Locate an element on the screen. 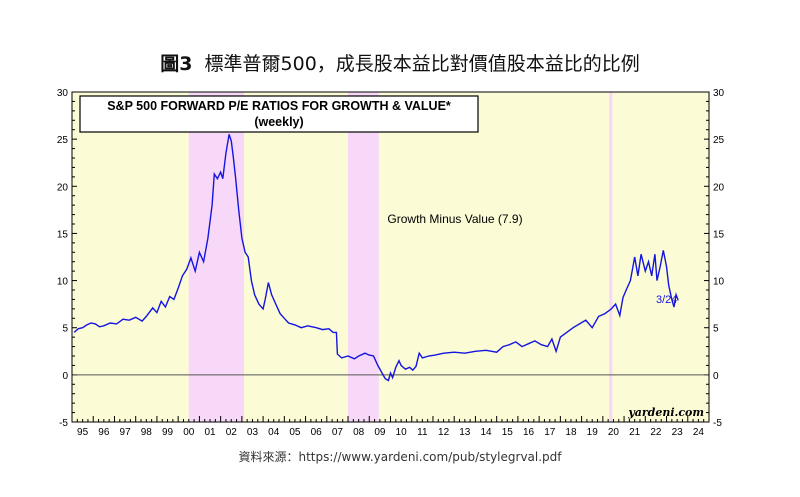 The width and height of the screenshot is (800, 497). figure-title-text: 標準普爾500，成長股本益比對價值股本益比的比例 is located at coordinates (422, 64).